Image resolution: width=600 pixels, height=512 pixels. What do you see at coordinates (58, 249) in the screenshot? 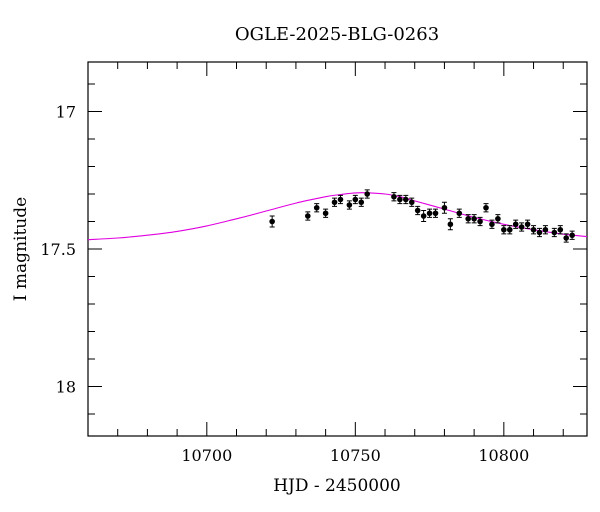
I see `y-tick-label: 17.5` at bounding box center [58, 249].